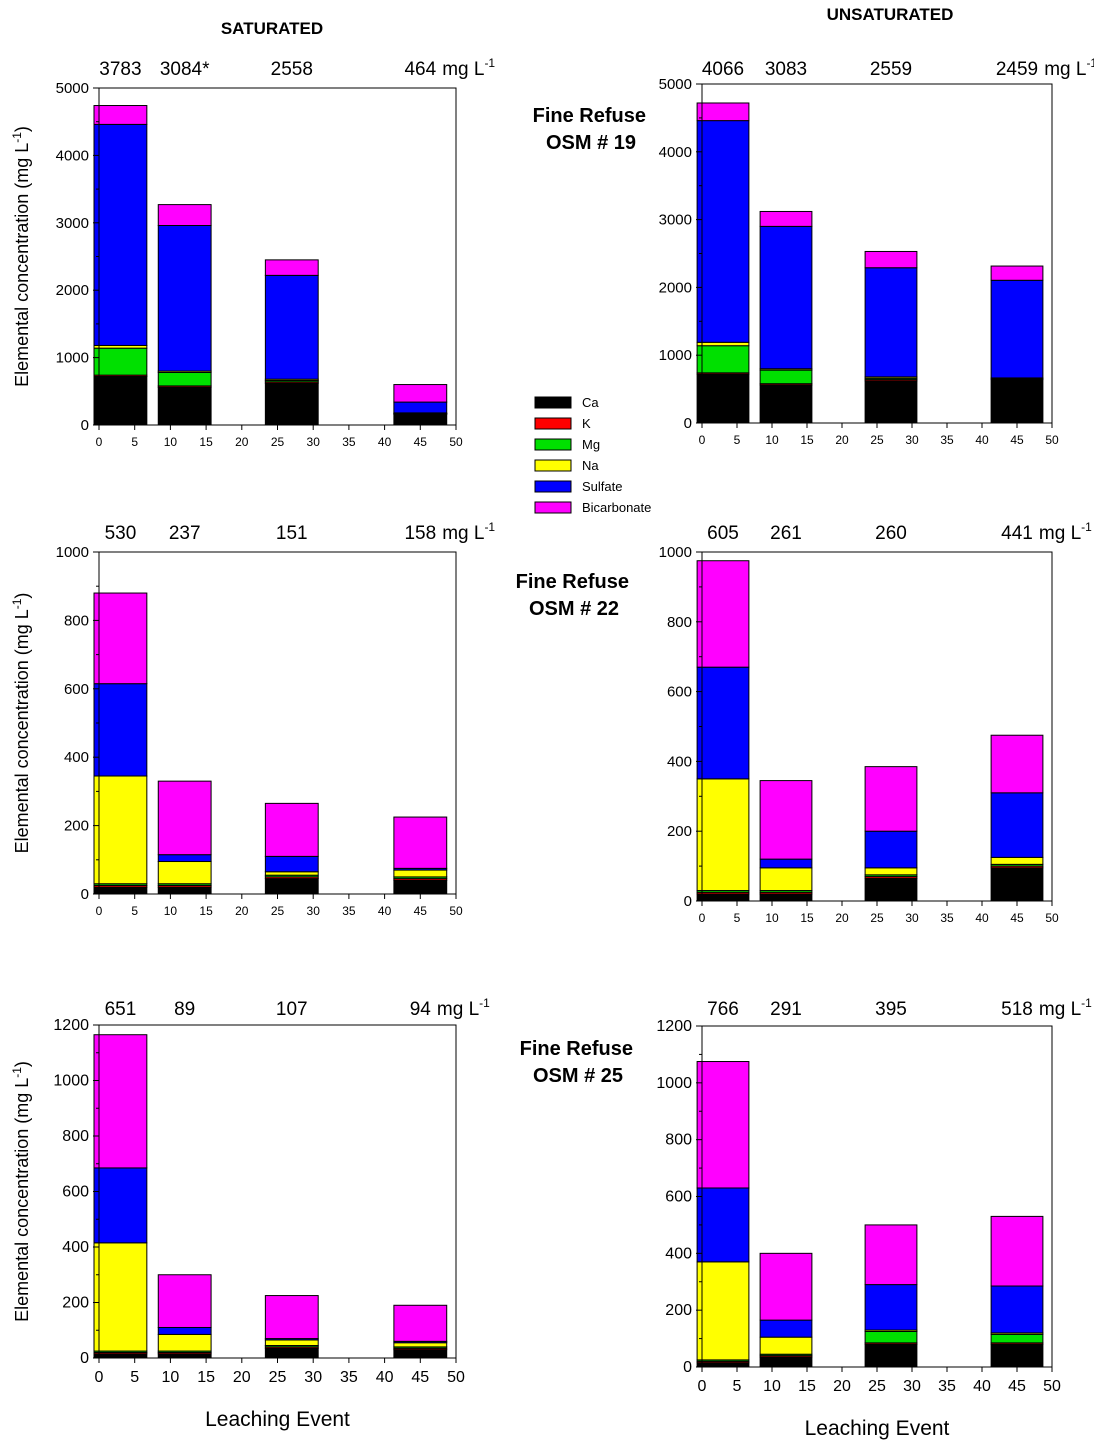  I want to click on bar-total-label: 260, so click(891, 533).